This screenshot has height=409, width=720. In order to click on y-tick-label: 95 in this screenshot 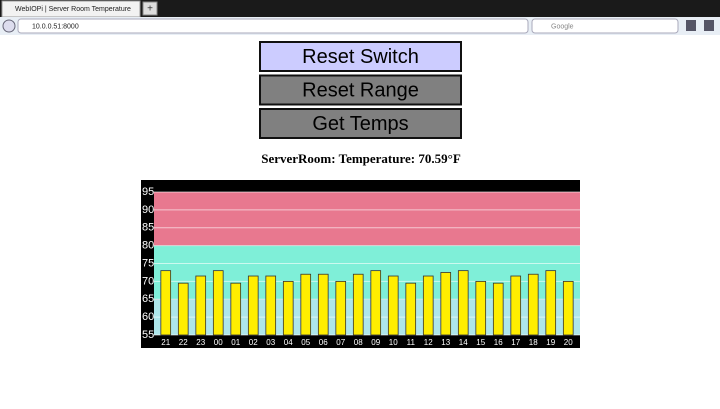, I will do `click(148, 192)`.